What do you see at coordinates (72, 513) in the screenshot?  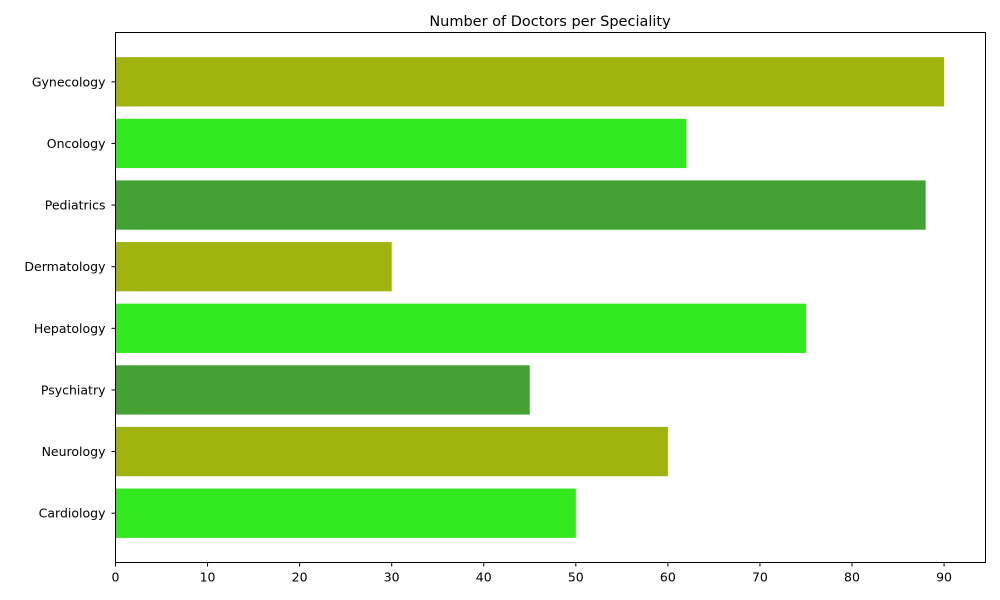 I see `y-tick-label: Cardiology` at bounding box center [72, 513].